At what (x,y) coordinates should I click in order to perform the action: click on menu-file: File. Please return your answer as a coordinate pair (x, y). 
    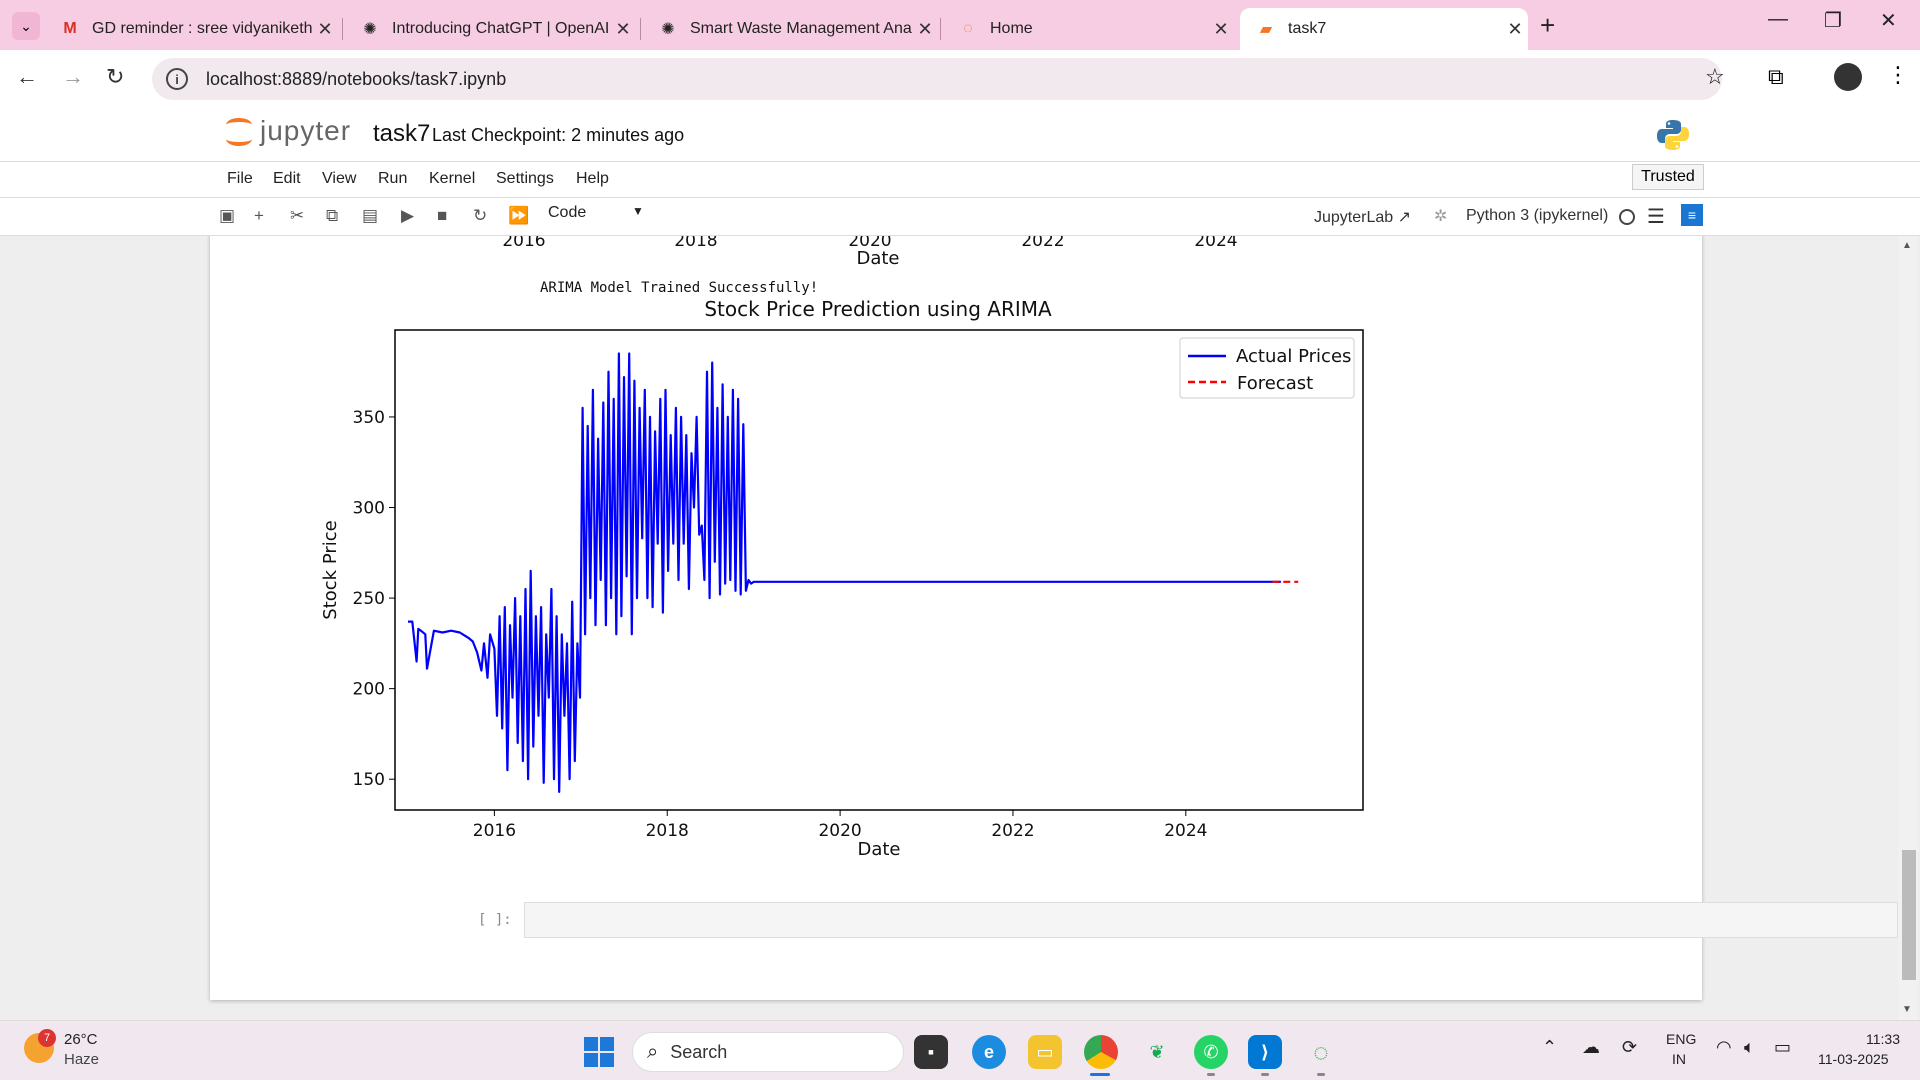
    Looking at the image, I should click on (240, 178).